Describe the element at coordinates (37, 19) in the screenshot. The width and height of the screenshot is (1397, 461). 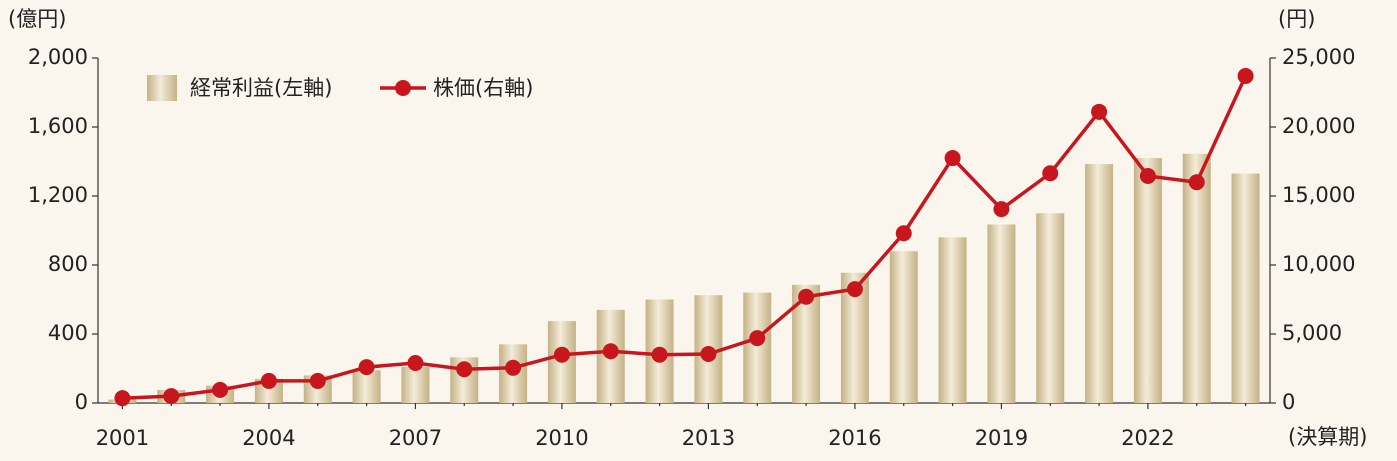
I see `y-unit: (億円)` at that location.